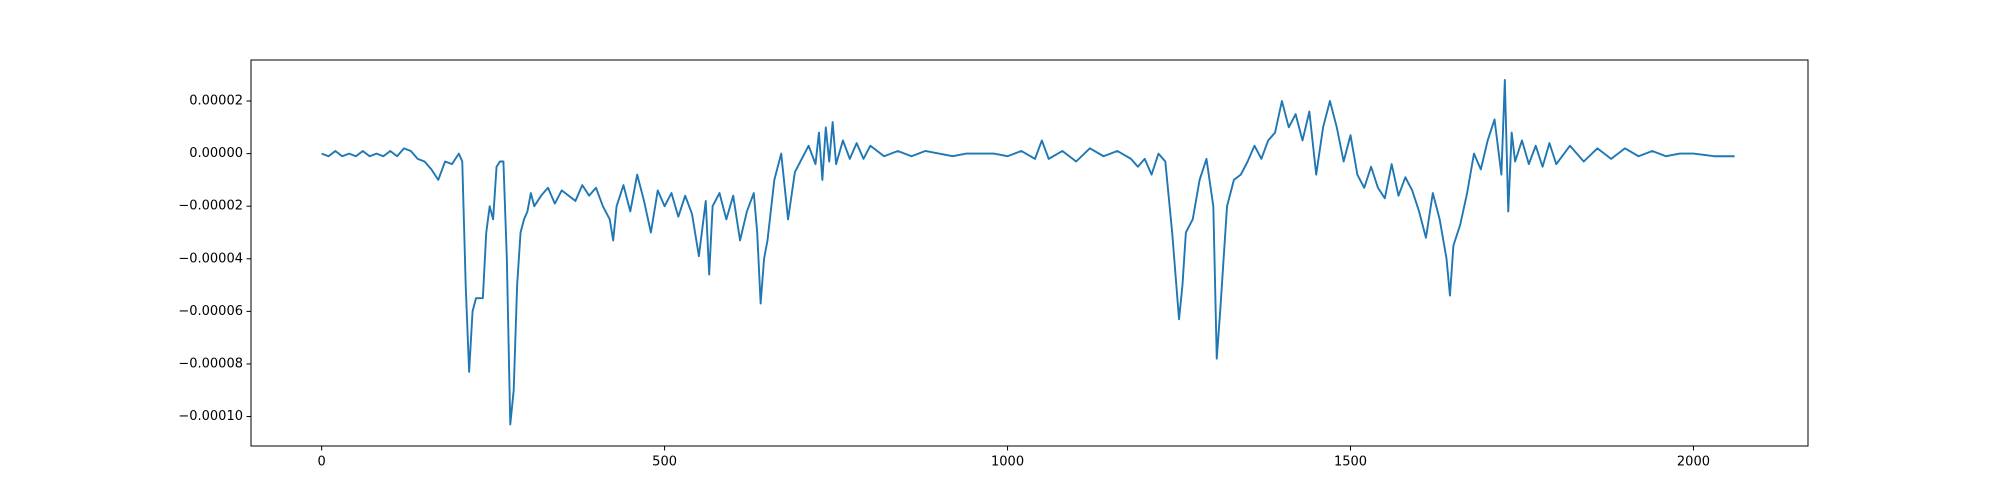 The image size is (2000, 500). I want to click on y-tick-label: −0.00006, so click(210, 311).